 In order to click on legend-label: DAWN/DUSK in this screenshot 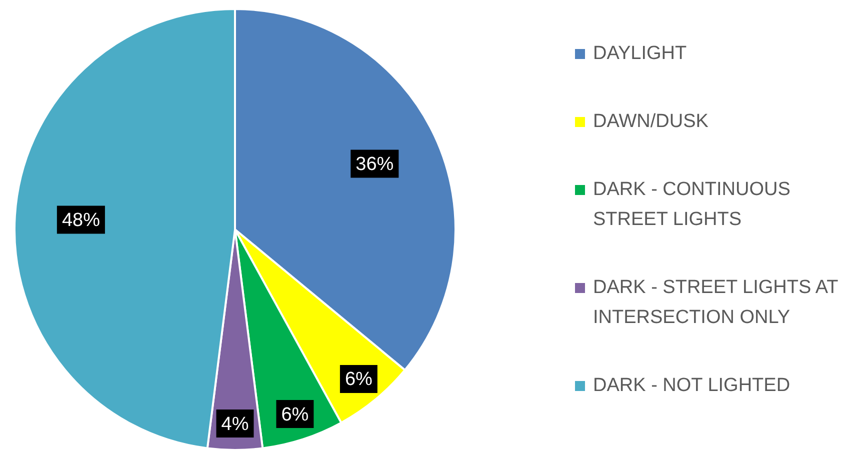, I will do `click(650, 122)`.